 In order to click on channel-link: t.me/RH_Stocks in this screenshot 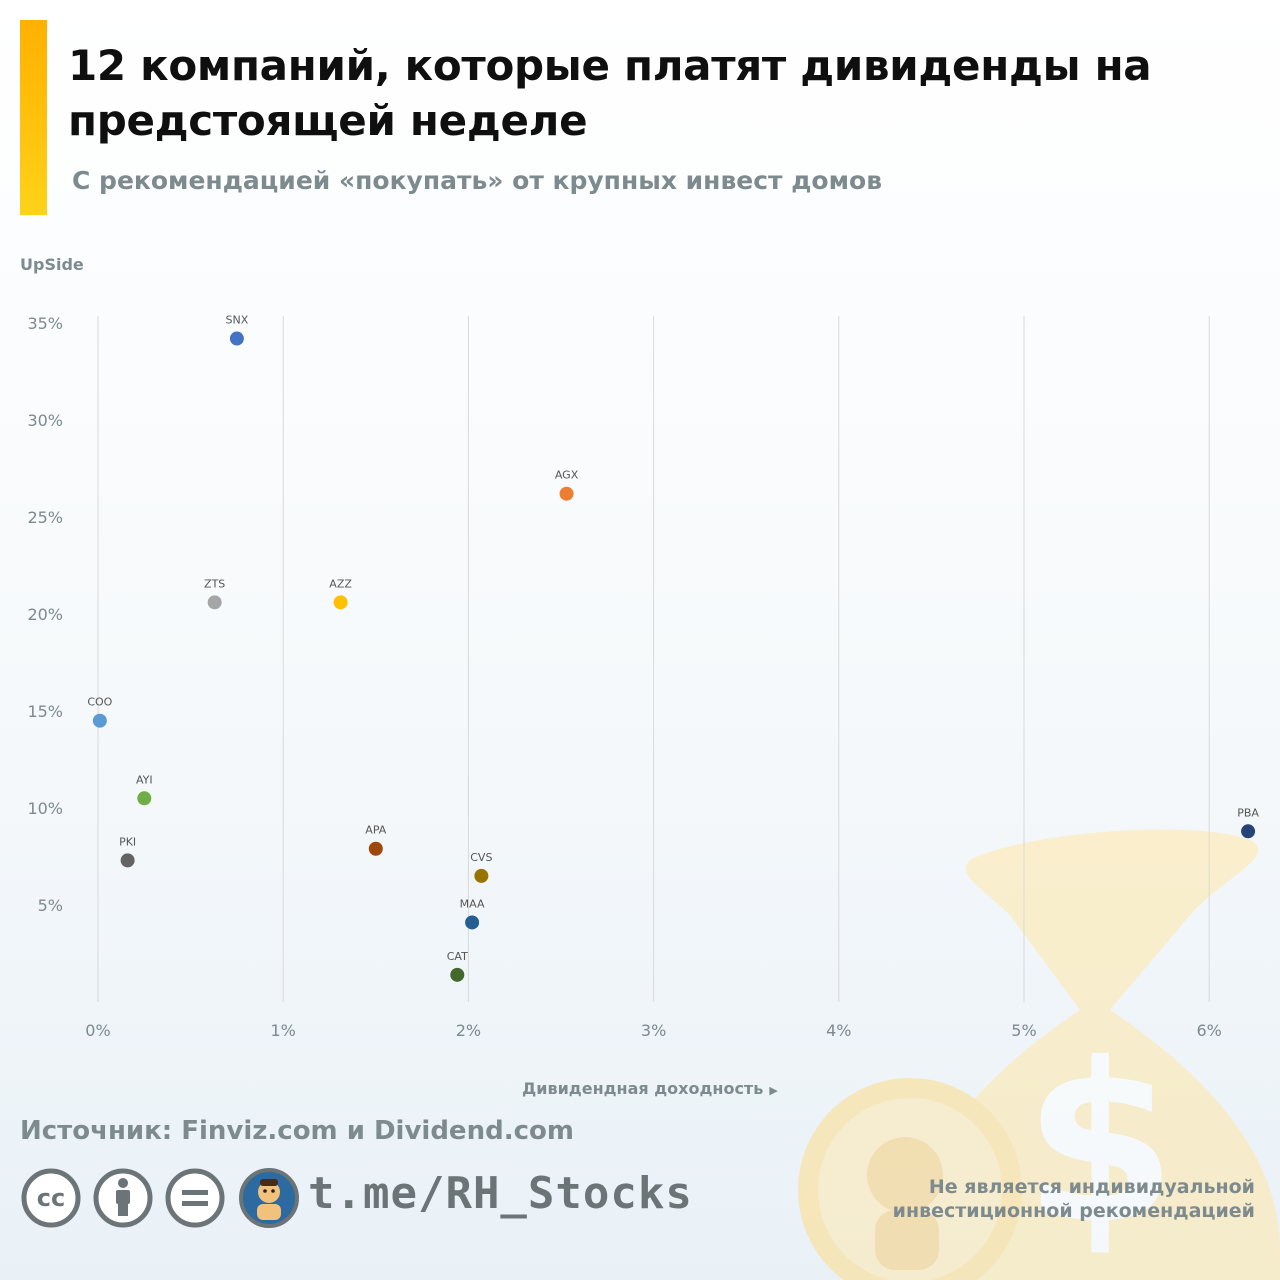, I will do `click(500, 1193)`.